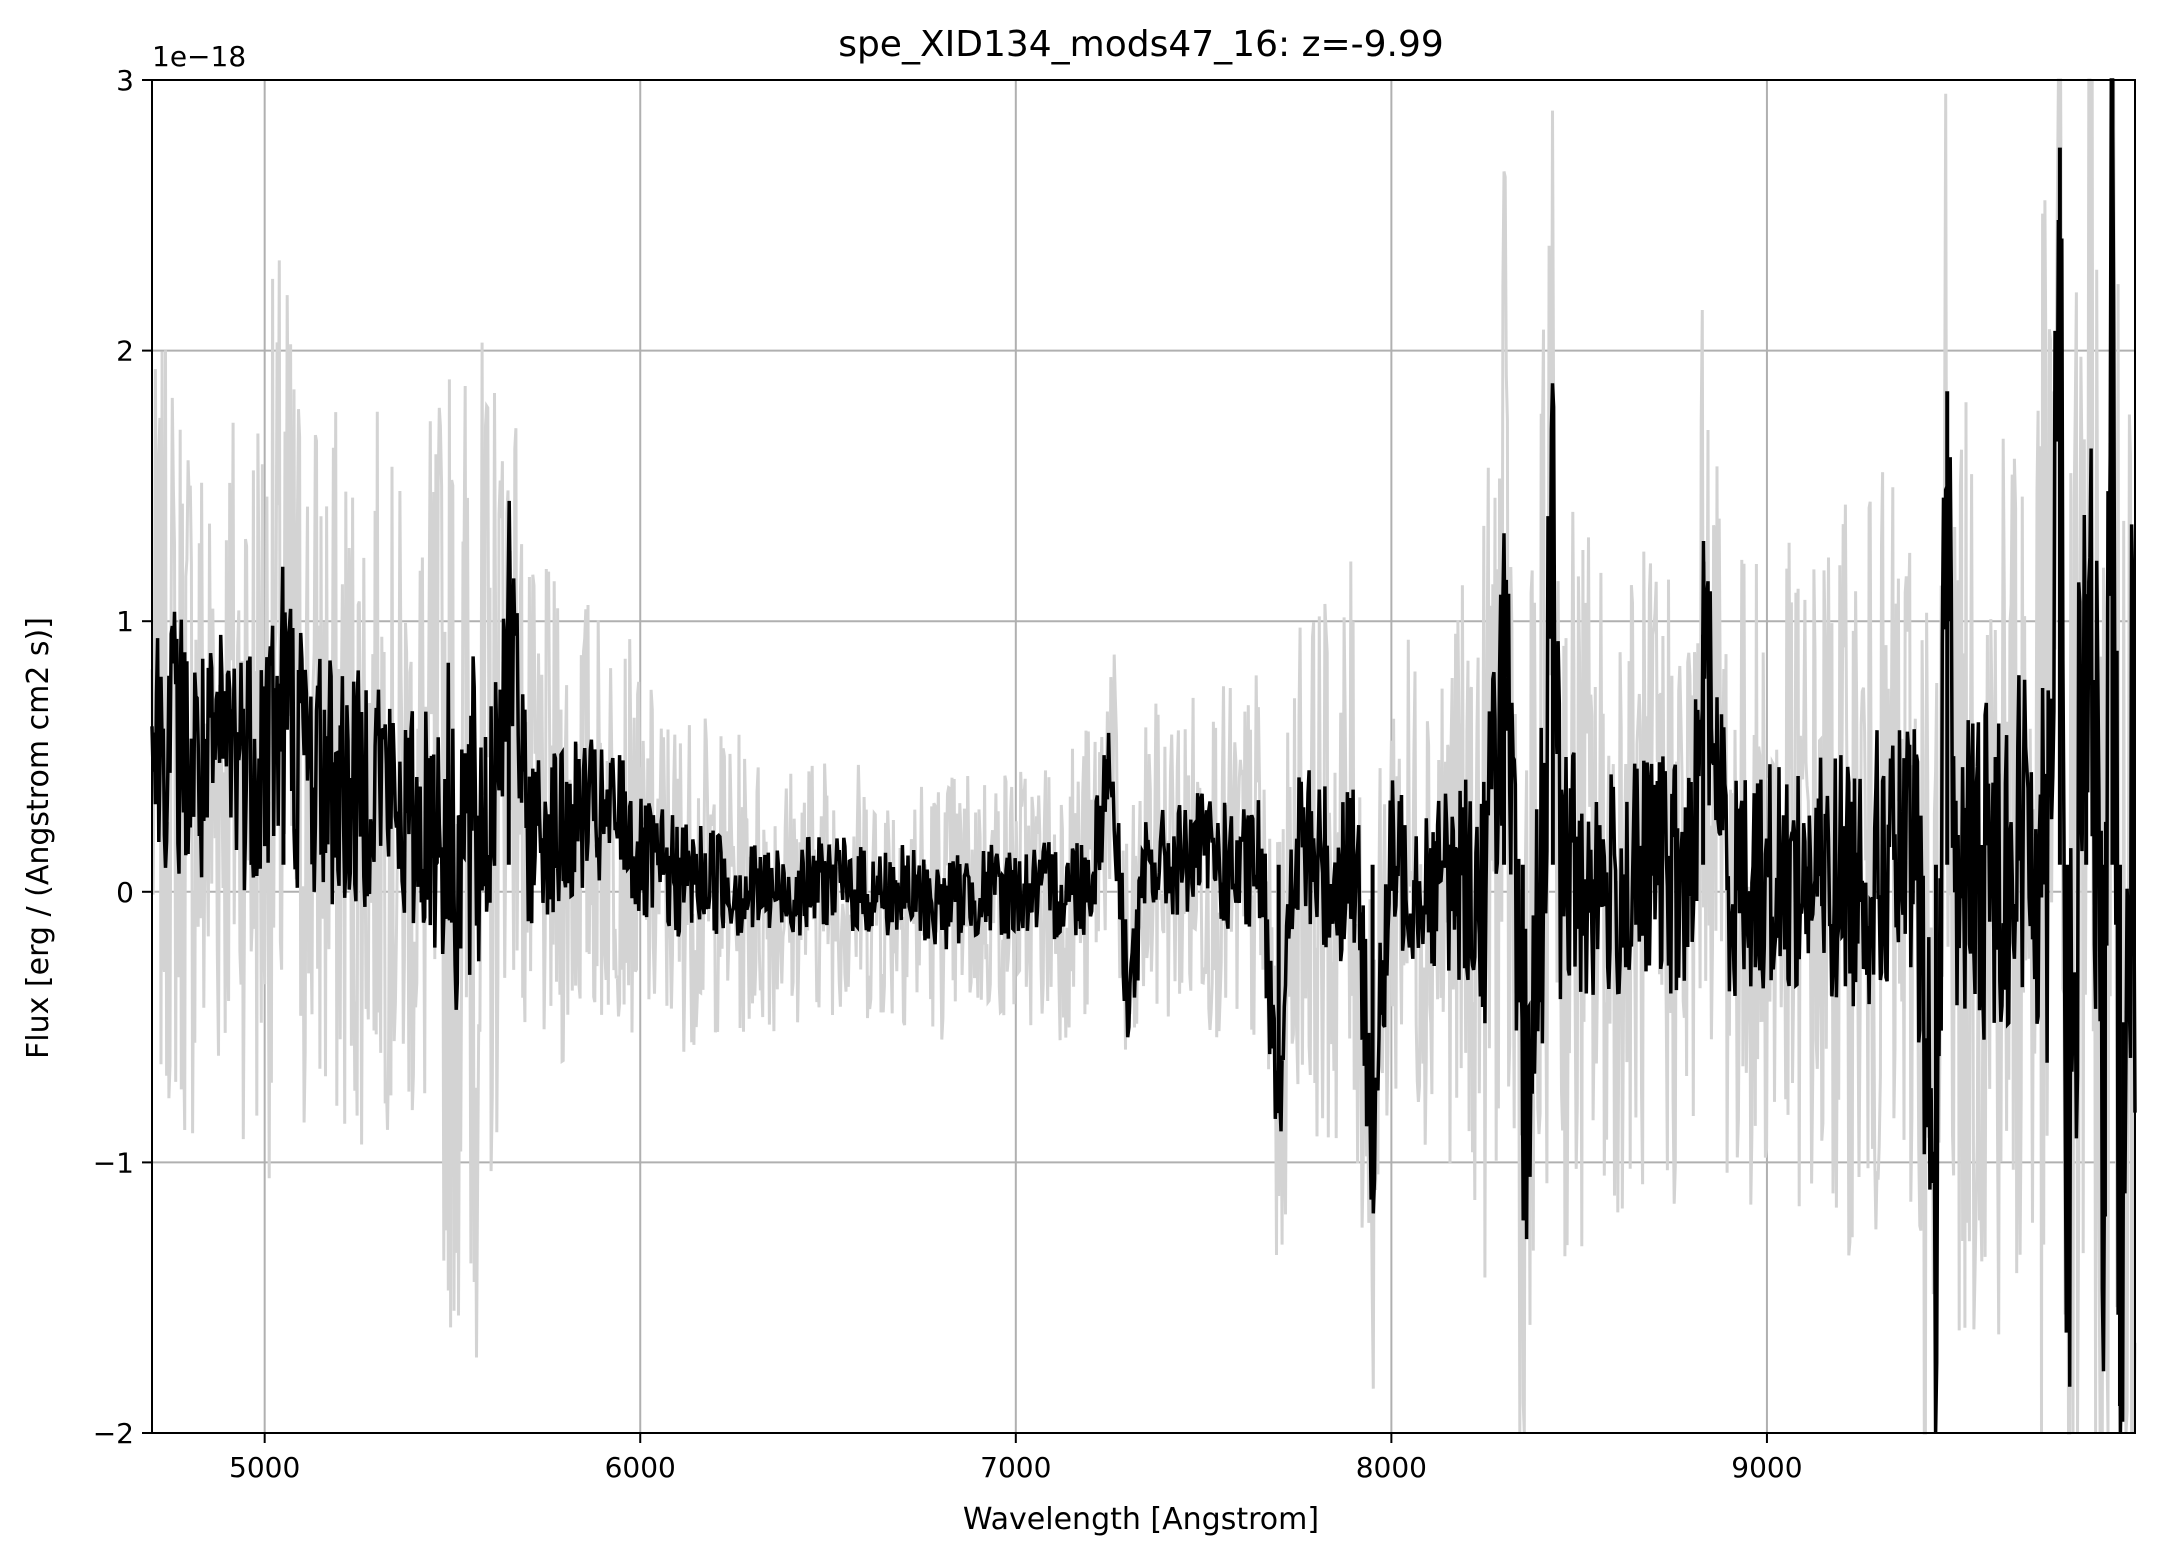 The height and width of the screenshot is (1565, 2160). What do you see at coordinates (125, 892) in the screenshot?
I see `y-tick-label: 0` at bounding box center [125, 892].